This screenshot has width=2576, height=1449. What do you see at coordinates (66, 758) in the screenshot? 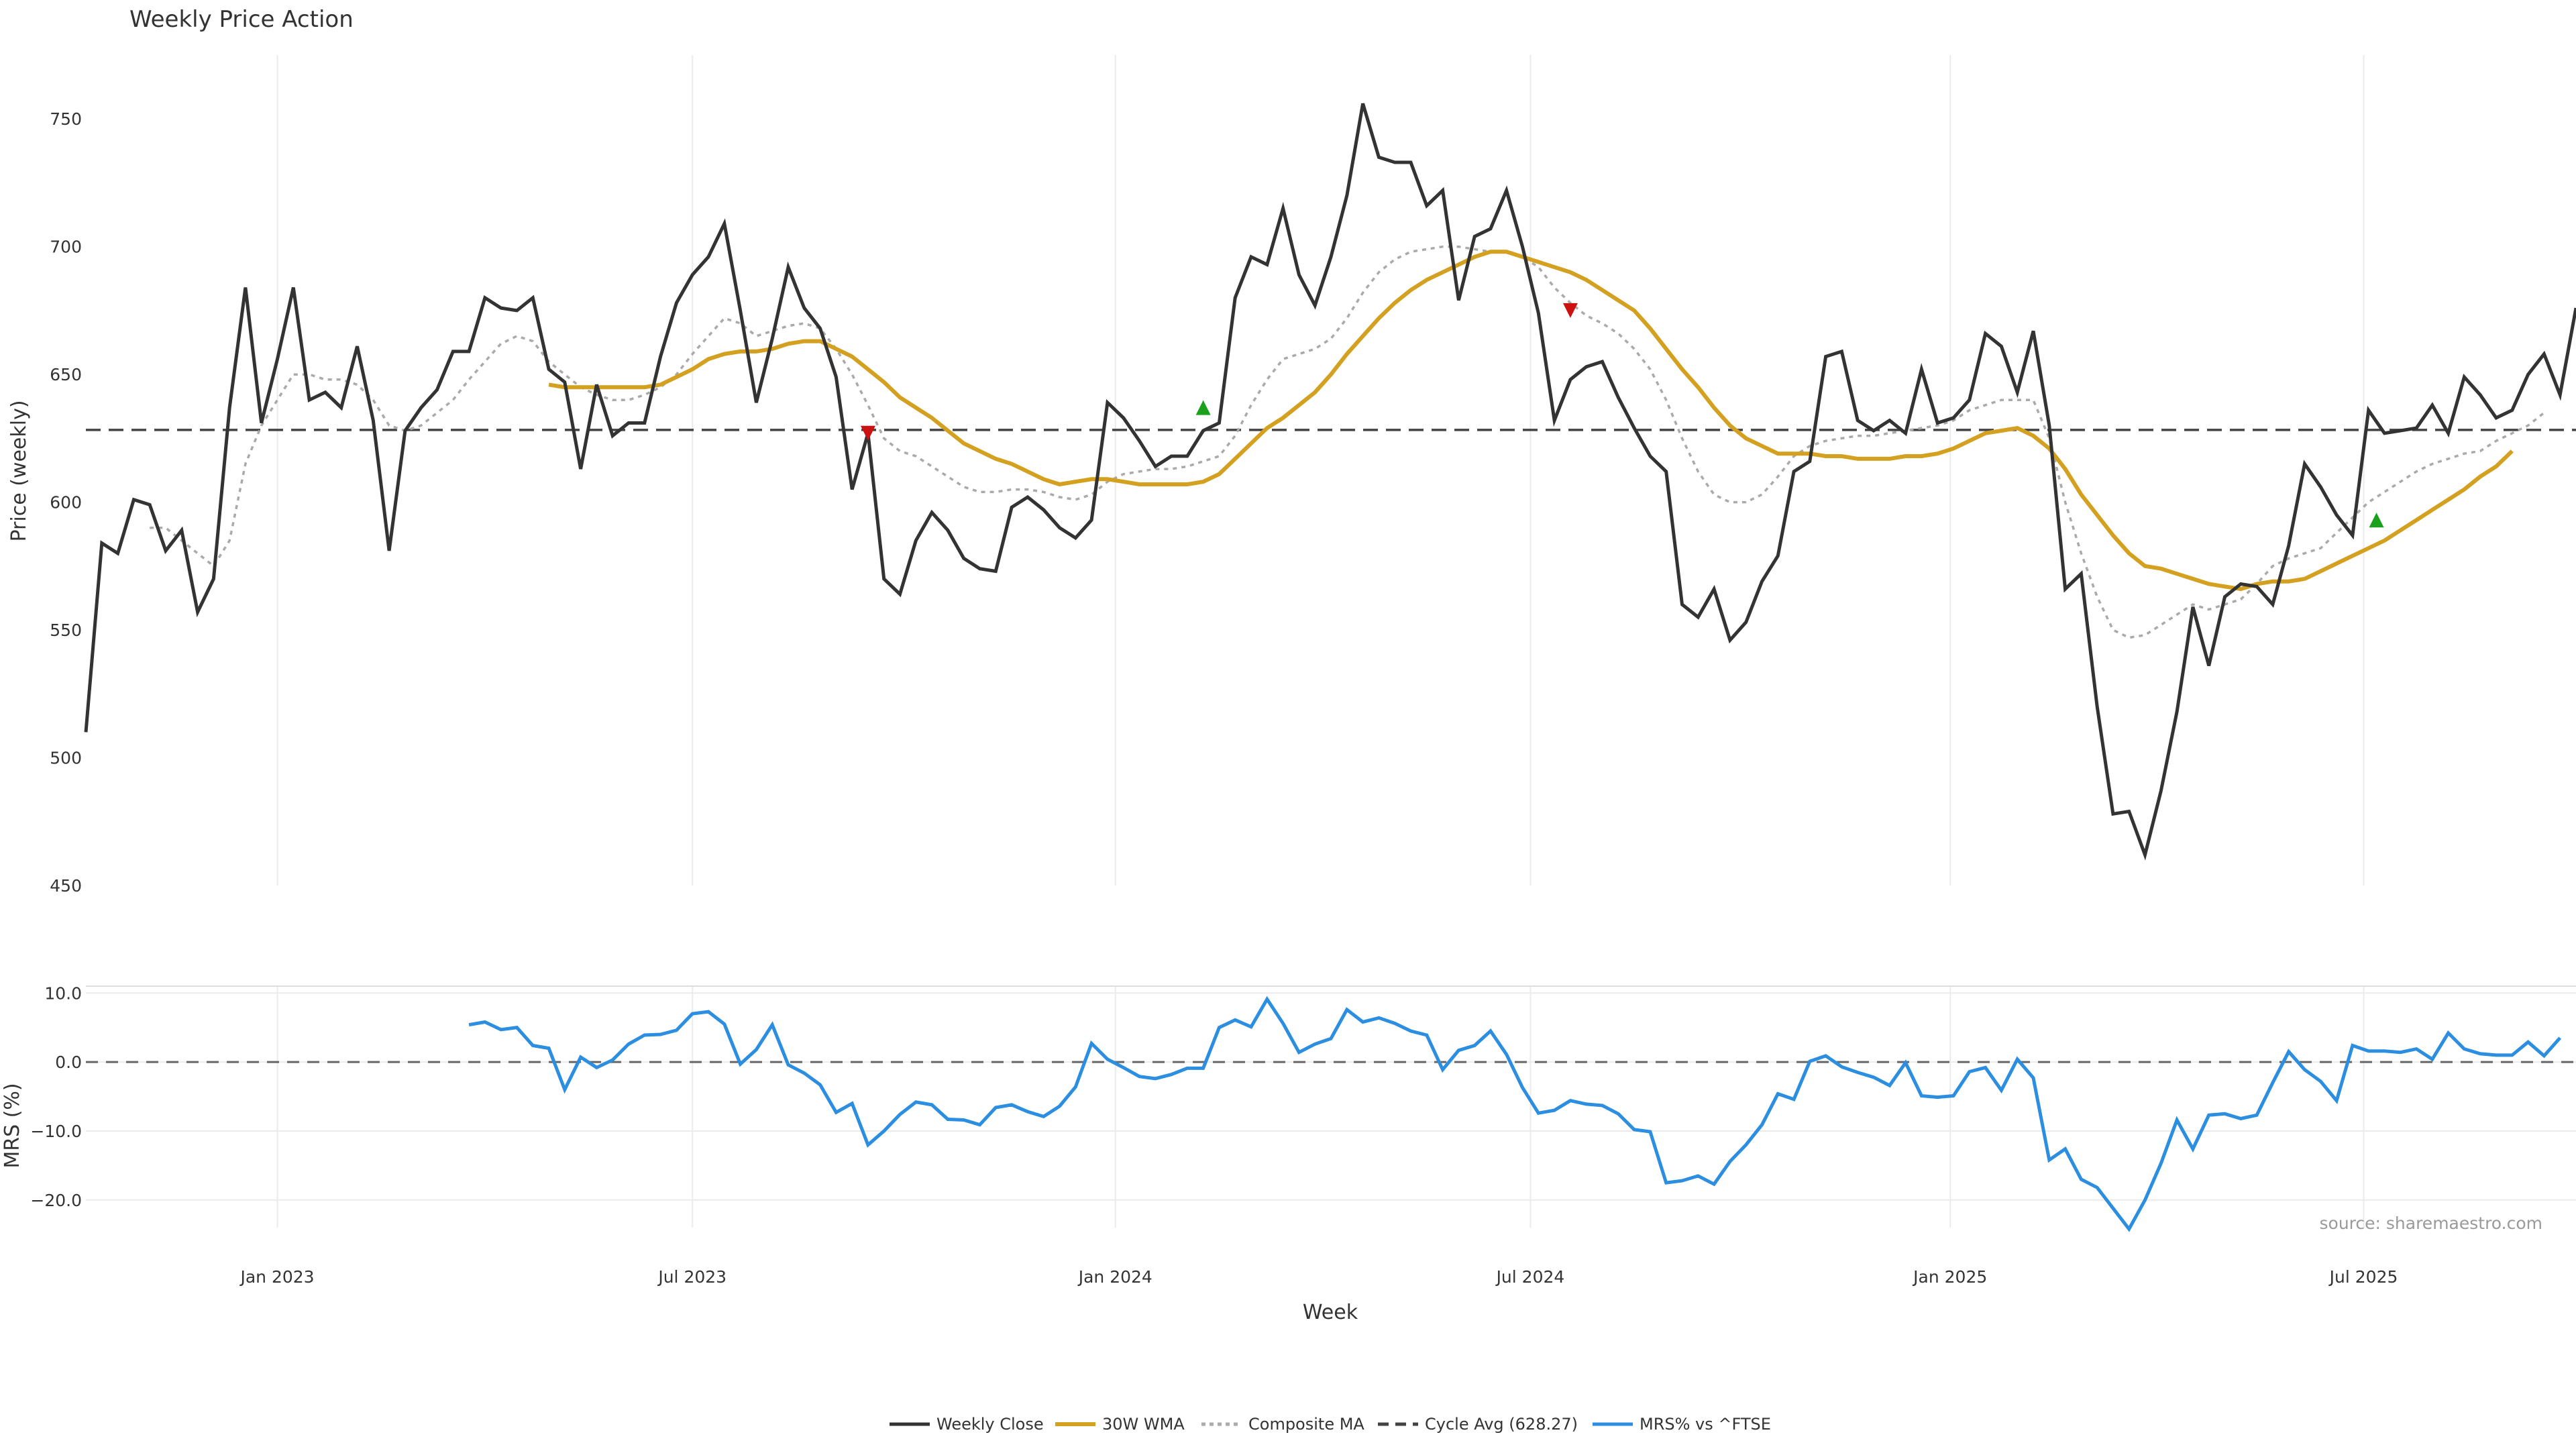
I see `price-y-tick-label: 500` at bounding box center [66, 758].